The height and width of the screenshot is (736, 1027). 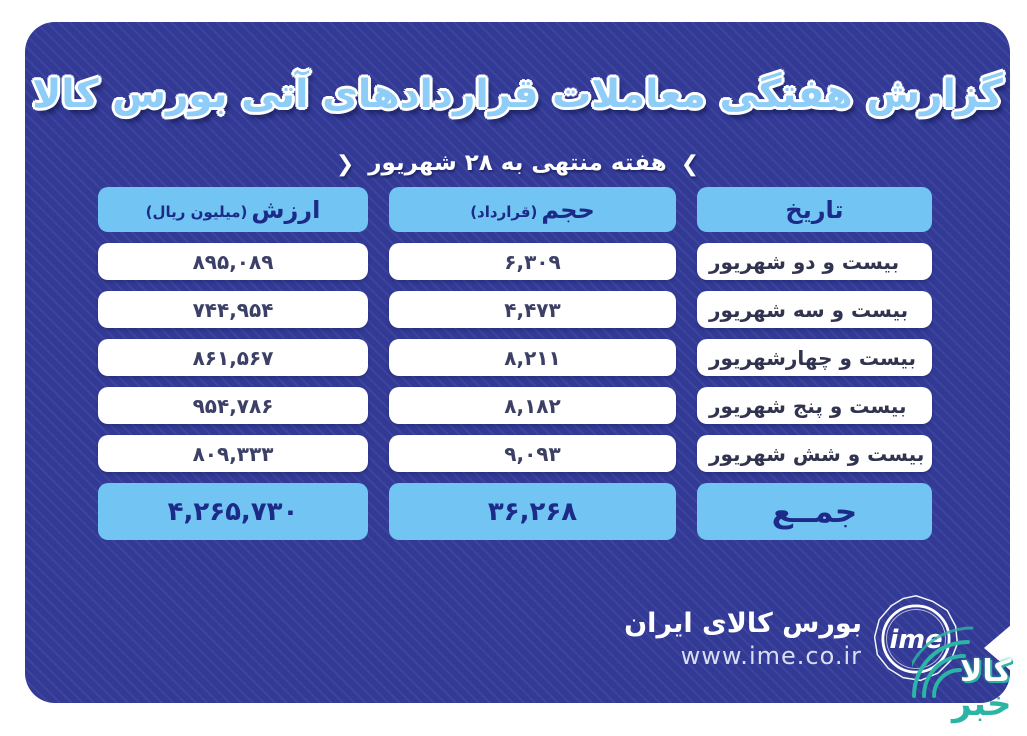 I want to click on total-value-value: ۴,۲۶۵,۷۳۰, so click(x=233, y=511).